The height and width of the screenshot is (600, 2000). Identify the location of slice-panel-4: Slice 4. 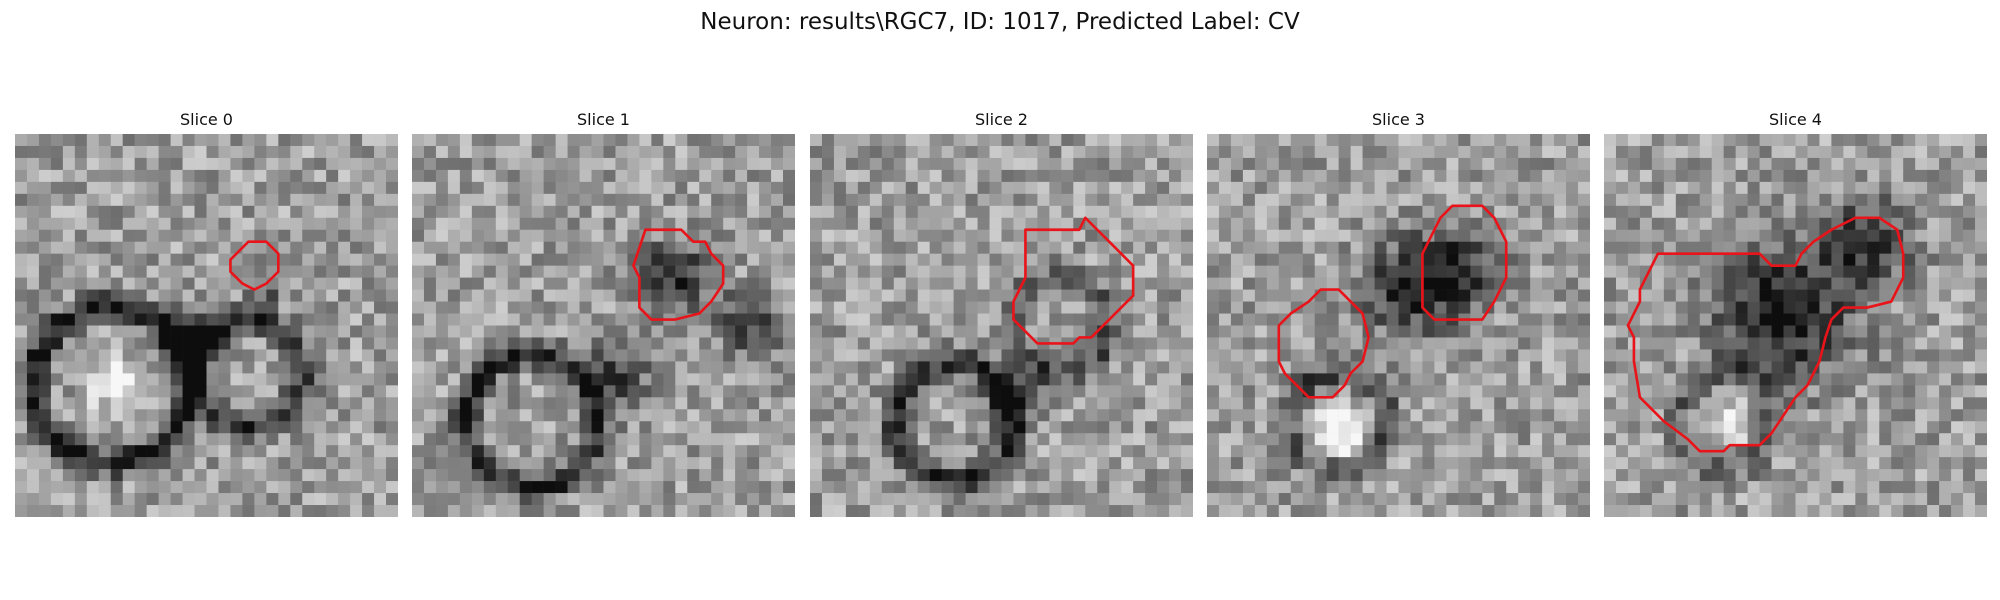
(1795, 312).